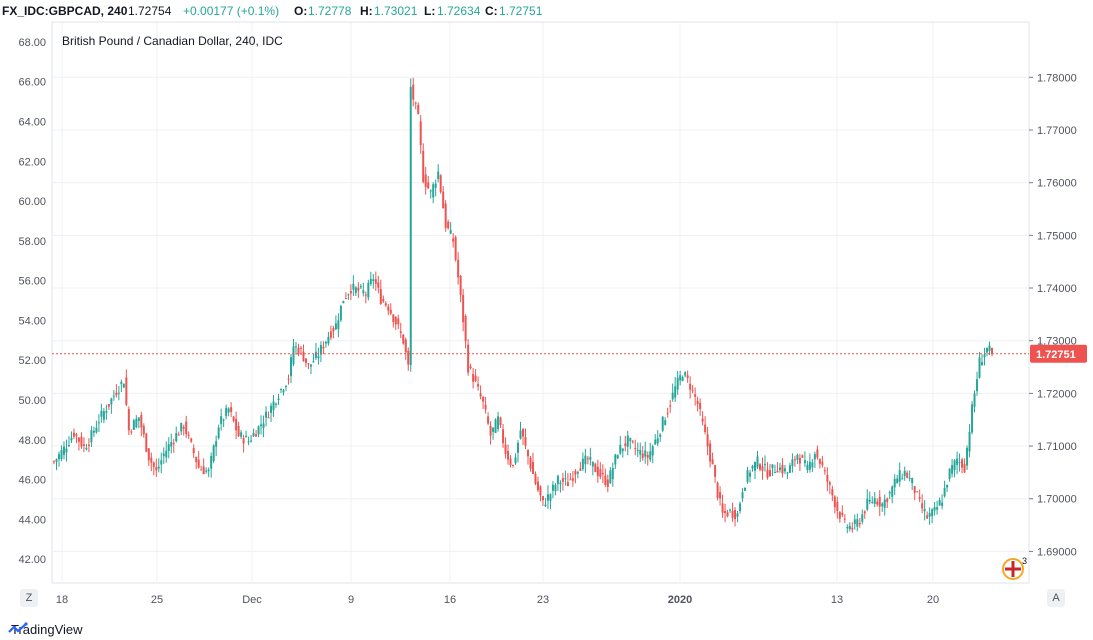 The image size is (1093, 640). I want to click on price-change: +0.00177 (+0.1%), so click(231, 11).